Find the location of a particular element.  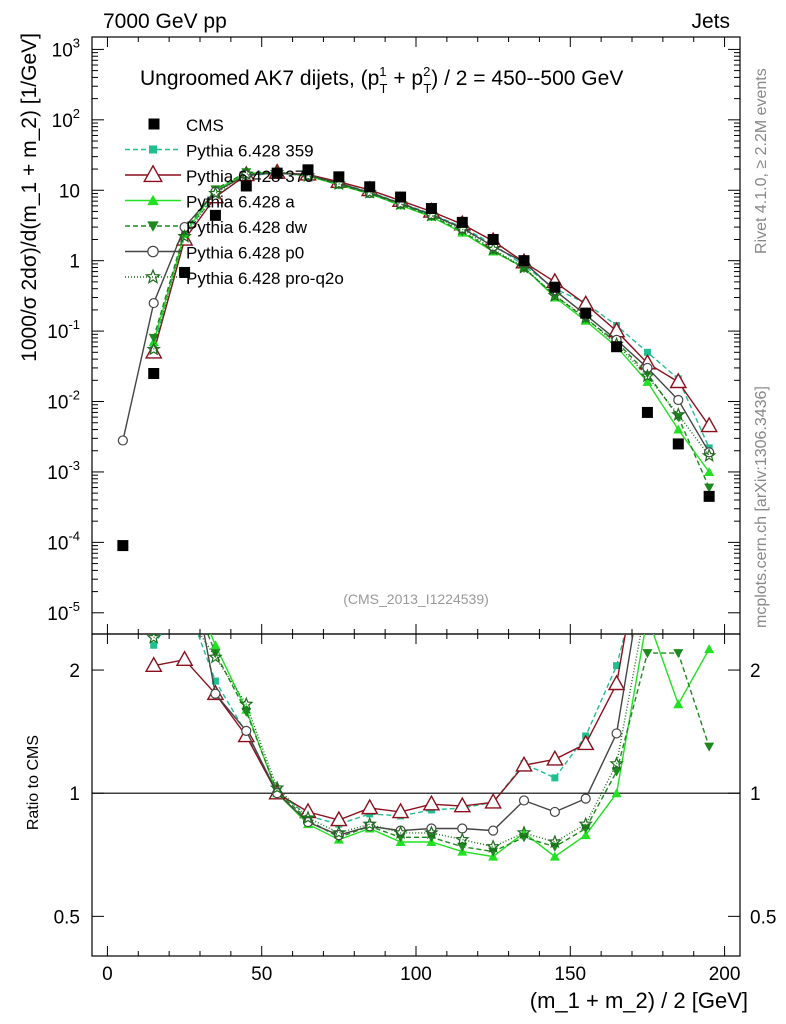

x-tick-label: 50 is located at coordinates (261, 974).